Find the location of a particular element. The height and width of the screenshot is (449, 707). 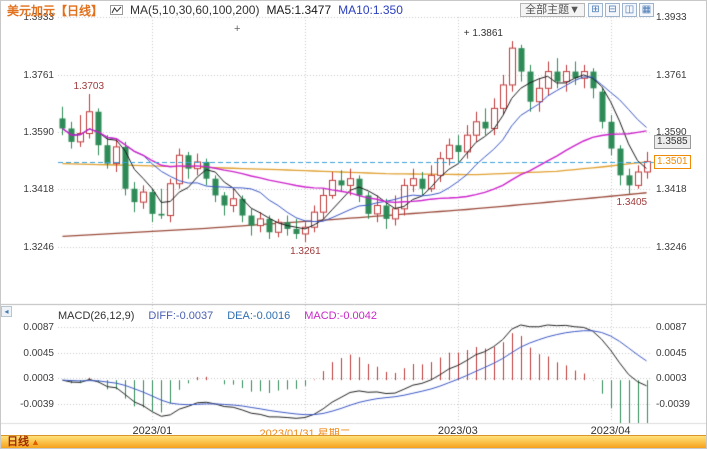

theme-select: 全部主题▼ is located at coordinates (552, 10).